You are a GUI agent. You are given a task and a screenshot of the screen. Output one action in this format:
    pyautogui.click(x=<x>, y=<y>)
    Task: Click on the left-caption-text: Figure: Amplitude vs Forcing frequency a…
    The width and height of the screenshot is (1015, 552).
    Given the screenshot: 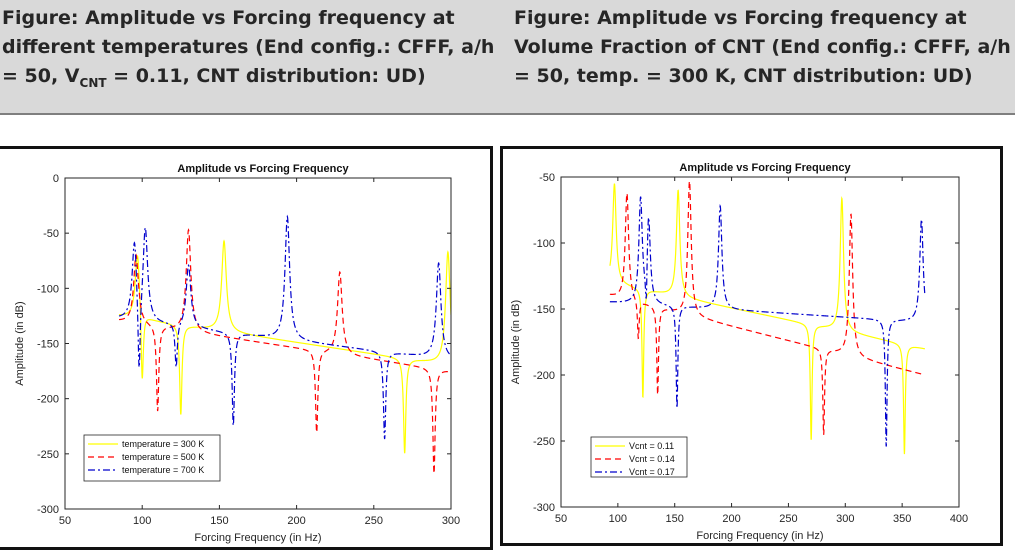 What is the action you would take?
    pyautogui.click(x=248, y=47)
    